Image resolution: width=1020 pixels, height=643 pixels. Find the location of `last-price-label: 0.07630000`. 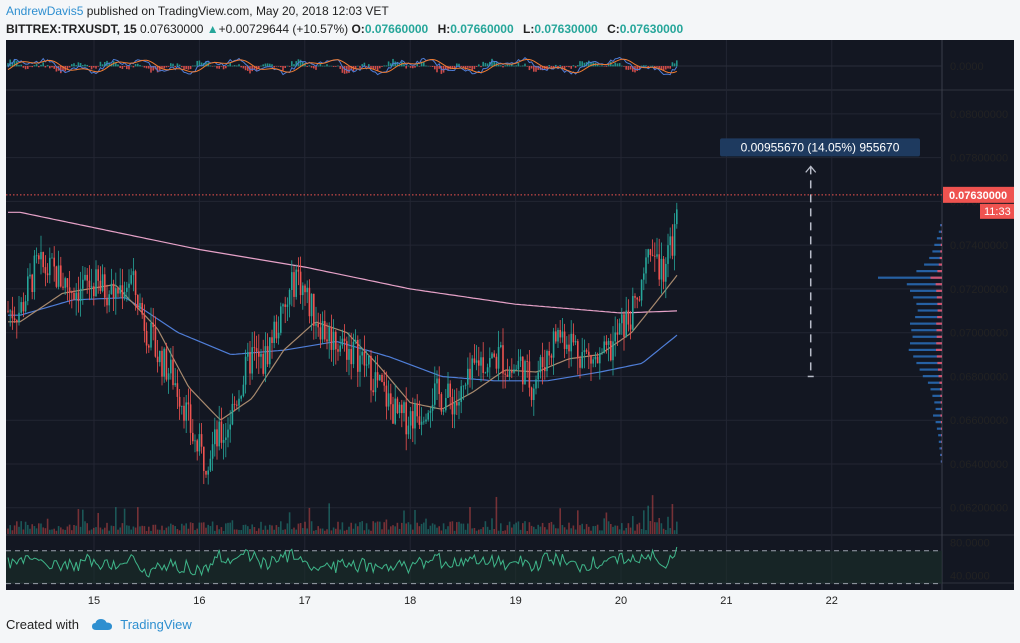

last-price-label: 0.07630000 is located at coordinates (978, 196).